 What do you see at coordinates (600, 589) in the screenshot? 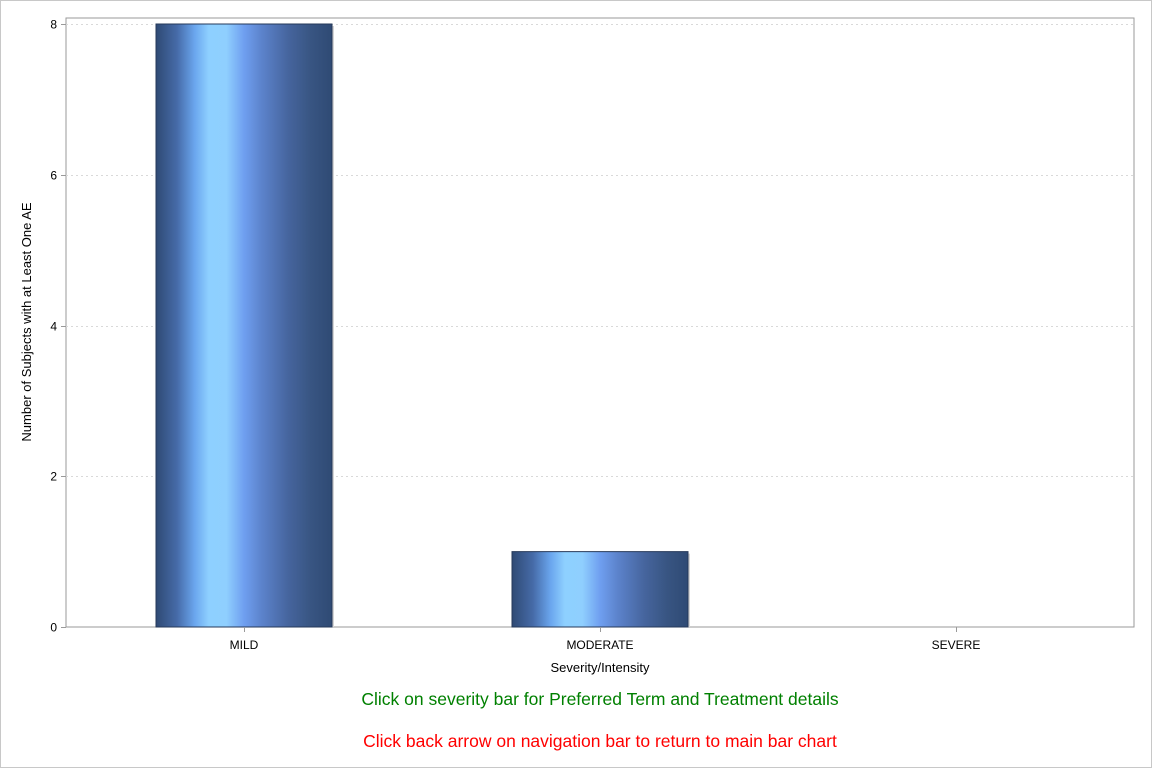
I see `bar-moderate` at bounding box center [600, 589].